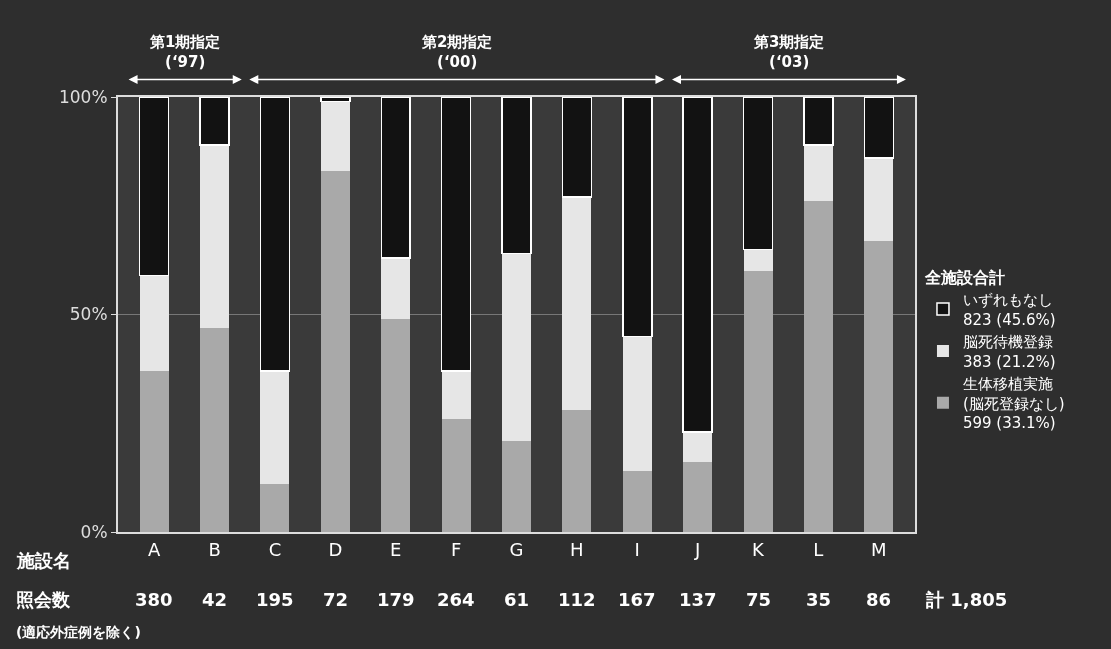  Describe the element at coordinates (517, 599) in the screenshot. I see `text: 61` at that location.